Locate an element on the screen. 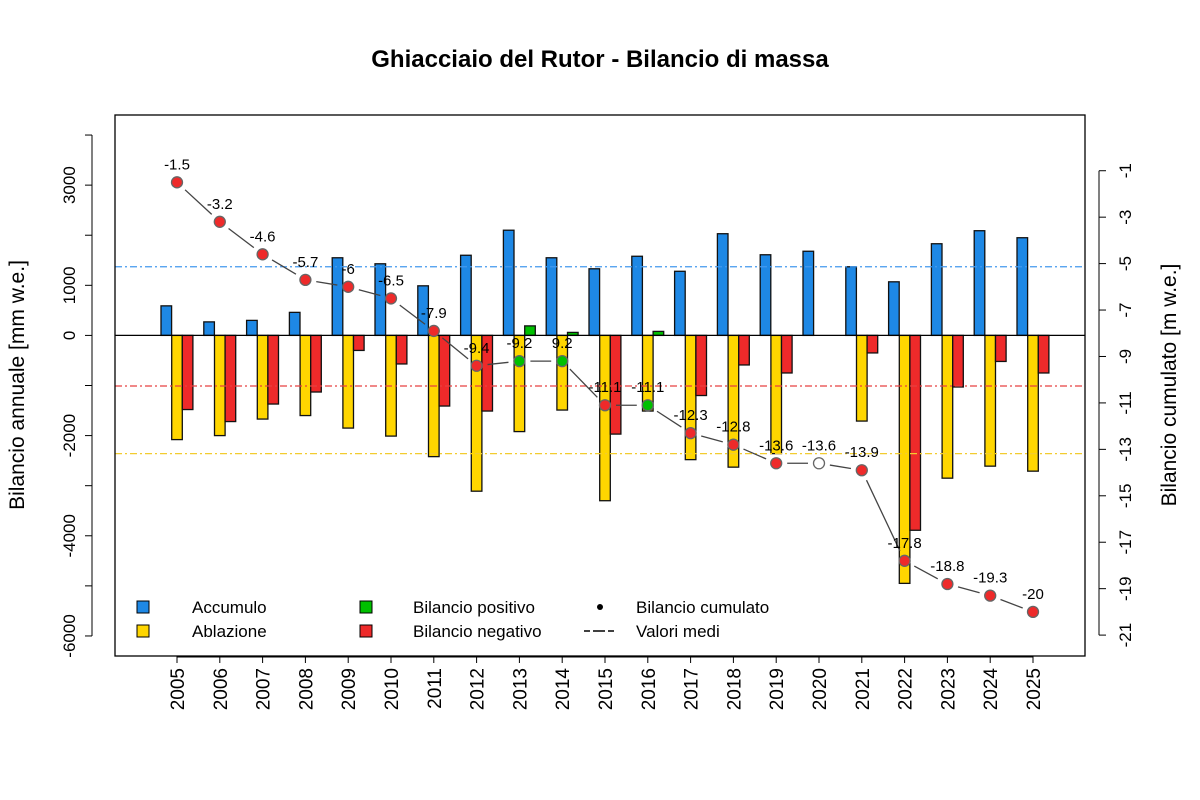 The width and height of the screenshot is (1200, 800). x-tick-label: 2020 is located at coordinates (820, 689).